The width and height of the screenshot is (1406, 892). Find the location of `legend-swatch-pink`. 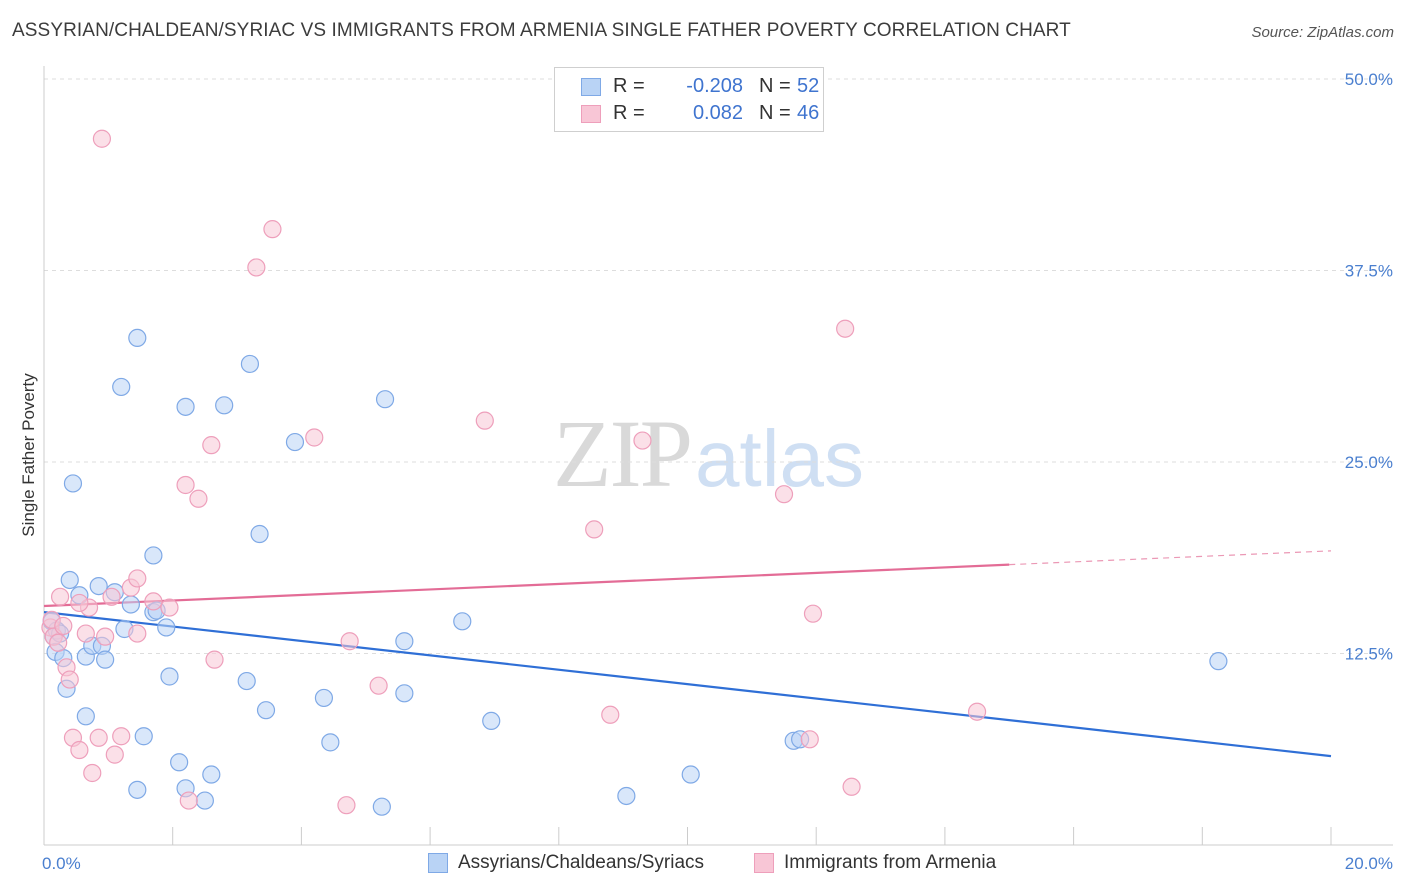

legend-swatch-pink is located at coordinates (591, 114).